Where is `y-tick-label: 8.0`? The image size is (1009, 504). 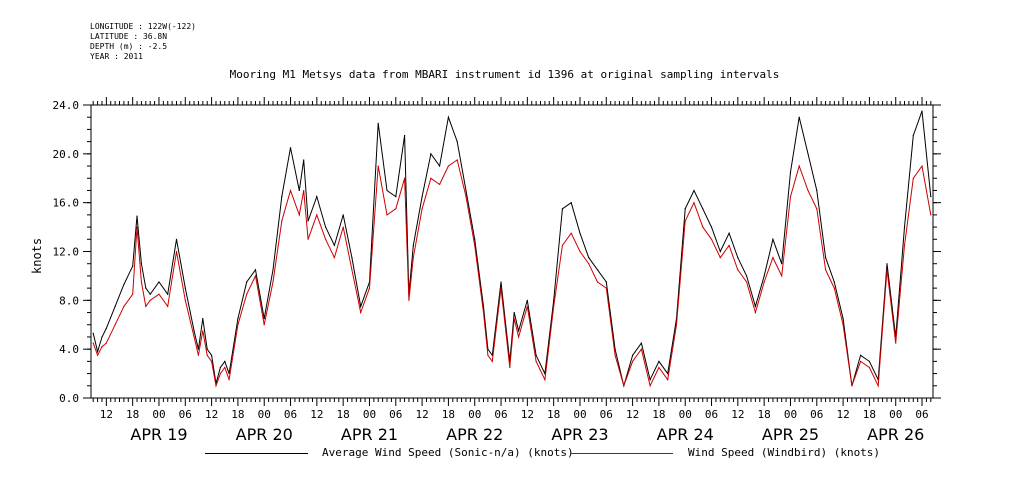
y-tick-label: 8.0 is located at coordinates (69, 300).